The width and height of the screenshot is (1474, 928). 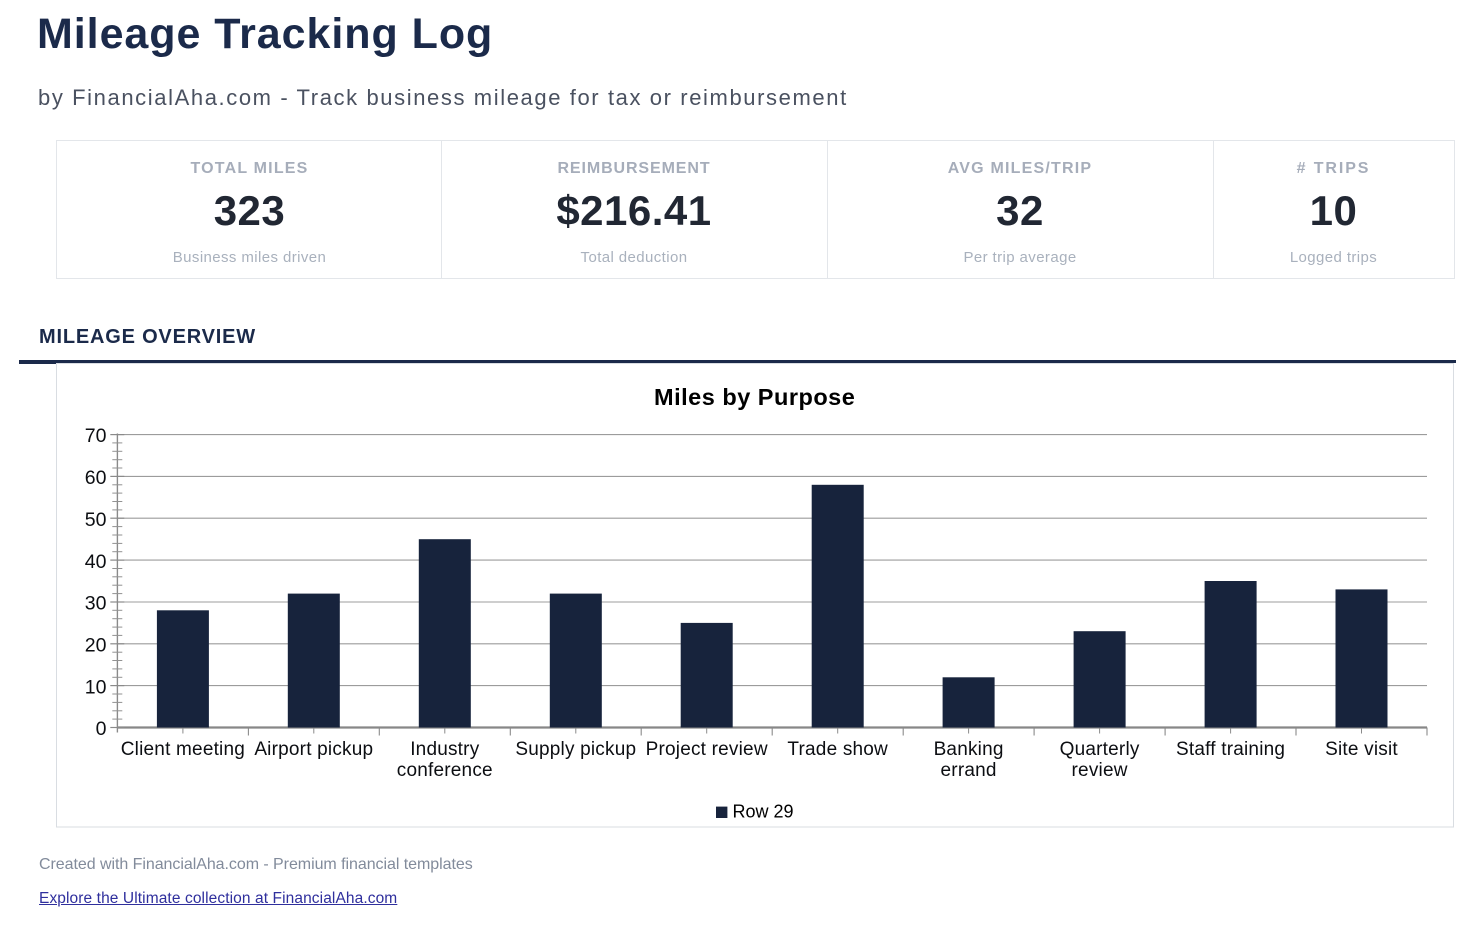 I want to click on svg-text: Site visit, so click(x=1361, y=749).